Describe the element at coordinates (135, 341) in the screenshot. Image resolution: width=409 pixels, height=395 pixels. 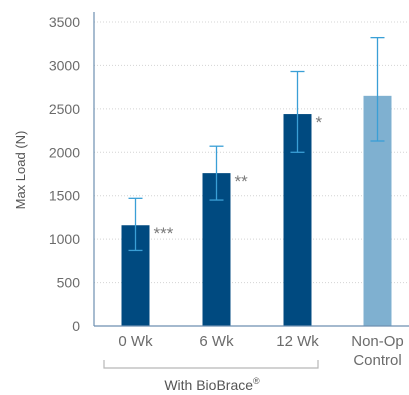
I see `x-tick-label: 0 Wk` at that location.